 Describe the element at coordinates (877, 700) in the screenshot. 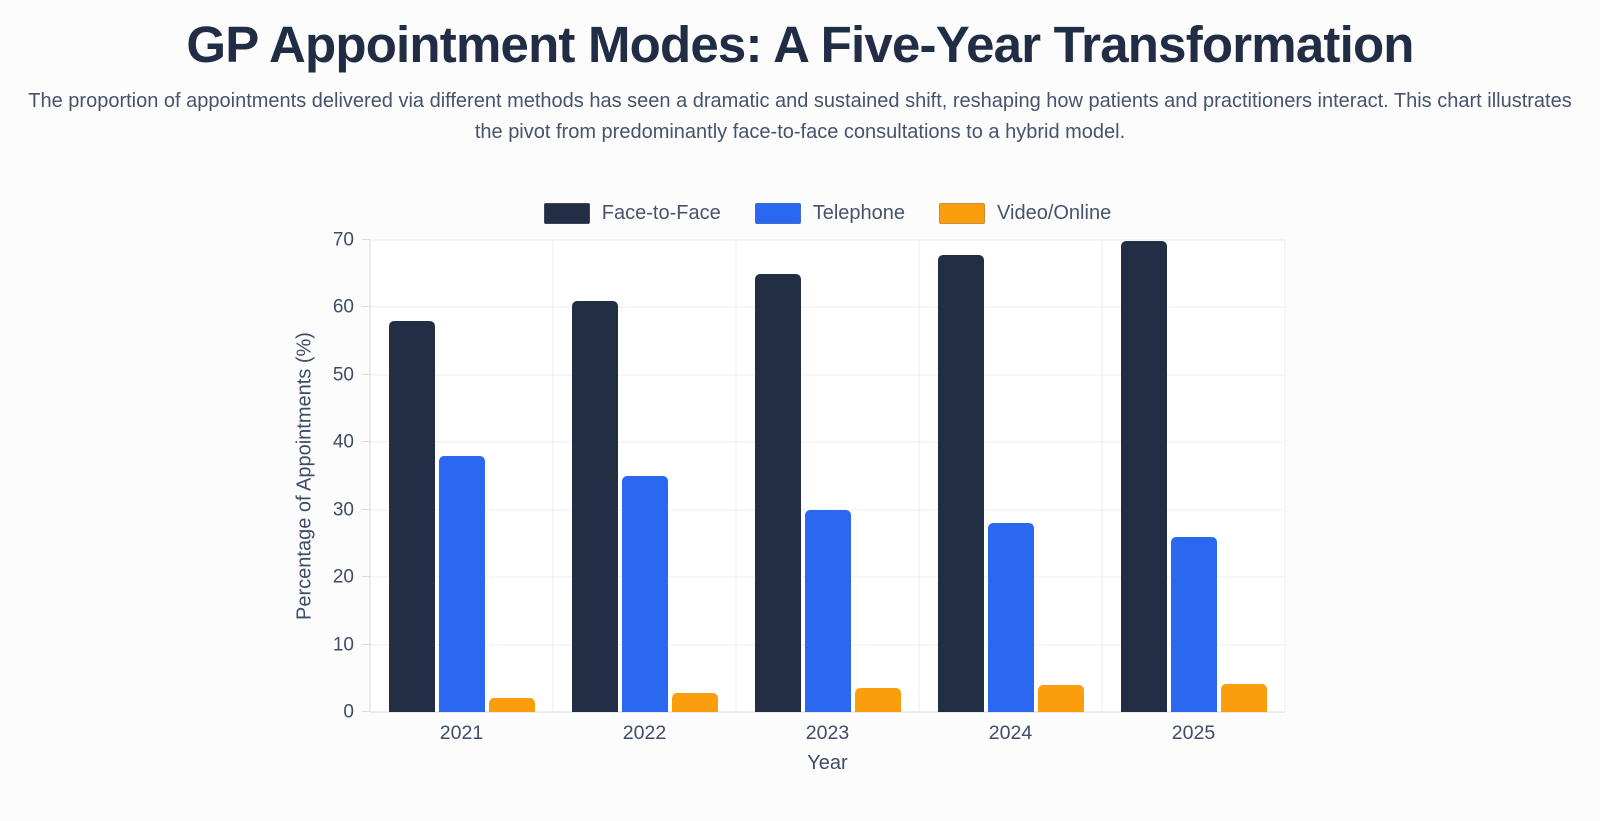

I see `bar-video-online-2023` at that location.